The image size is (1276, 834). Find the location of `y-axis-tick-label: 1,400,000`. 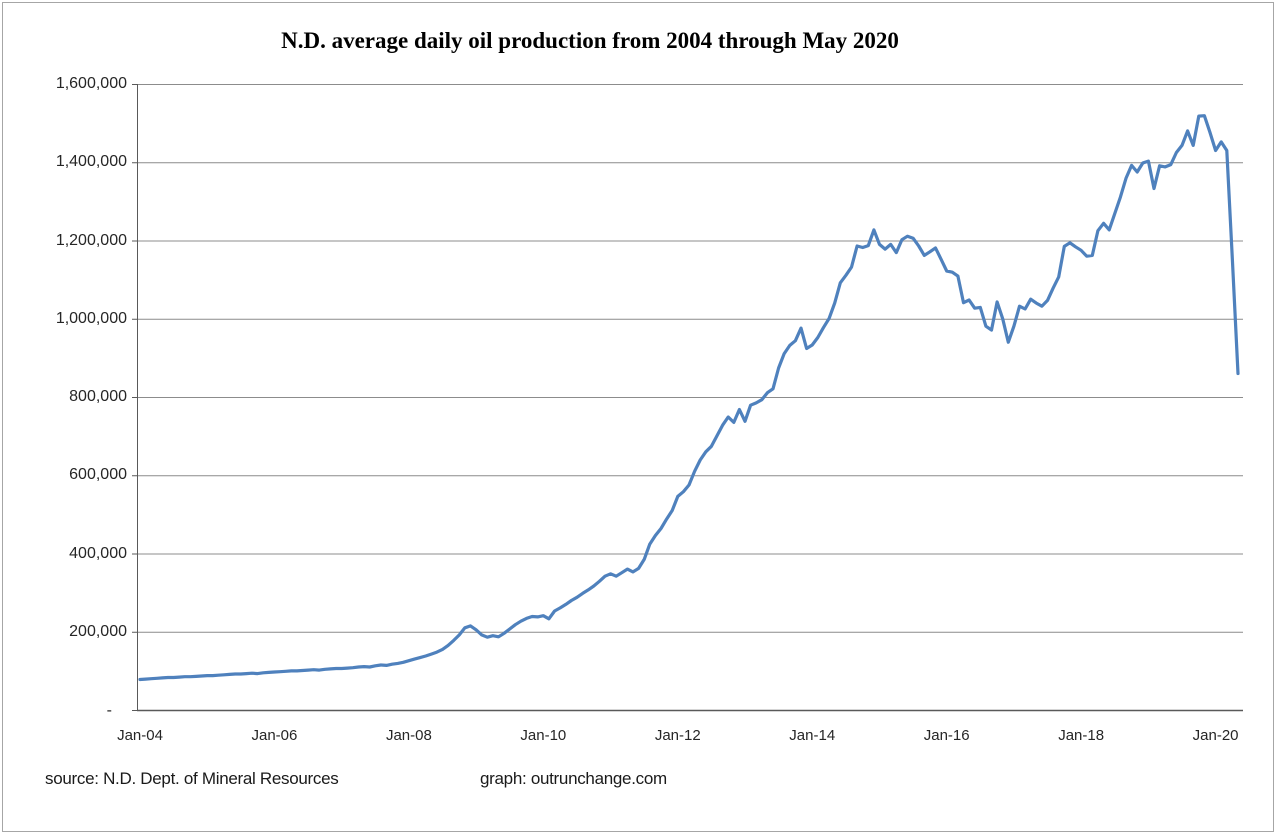

y-axis-tick-label: 1,400,000 is located at coordinates (91, 162).